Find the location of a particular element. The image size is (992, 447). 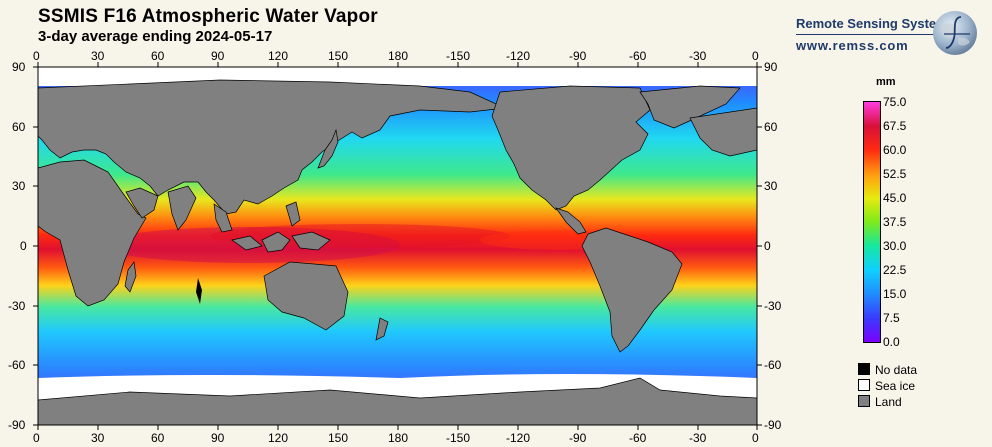

legend-no-data: No data is located at coordinates (887, 370).